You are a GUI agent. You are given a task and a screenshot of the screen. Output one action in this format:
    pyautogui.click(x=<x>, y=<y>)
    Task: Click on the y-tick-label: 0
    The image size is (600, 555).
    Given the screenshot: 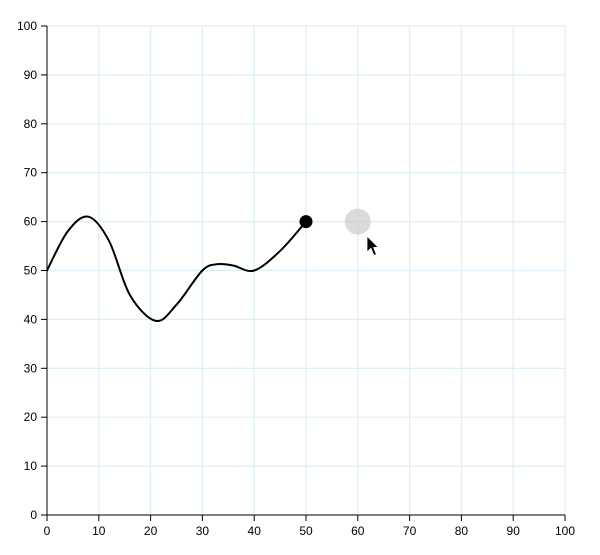 What is the action you would take?
    pyautogui.click(x=33, y=515)
    